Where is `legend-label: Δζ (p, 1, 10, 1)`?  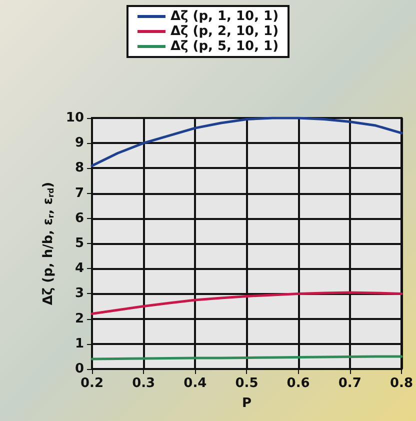 legend-label: Δζ (p, 1, 10, 1) is located at coordinates (224, 16).